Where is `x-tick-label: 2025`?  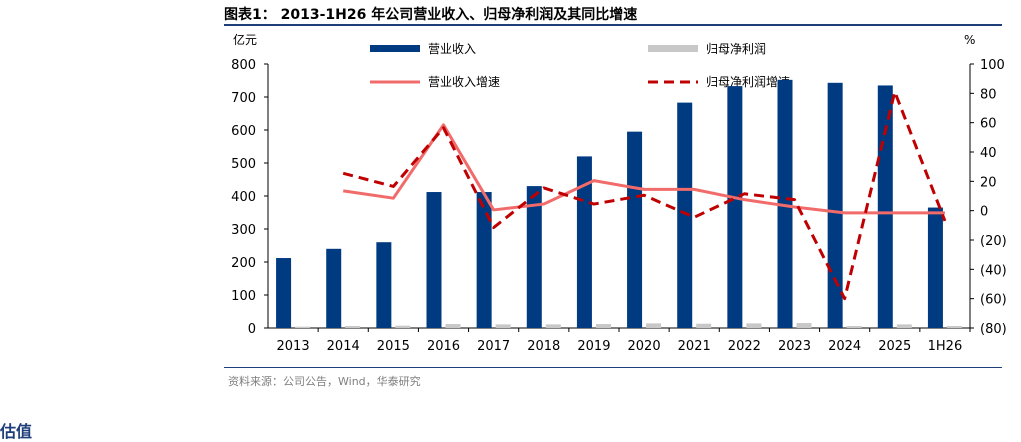 x-tick-label: 2025 is located at coordinates (894, 346).